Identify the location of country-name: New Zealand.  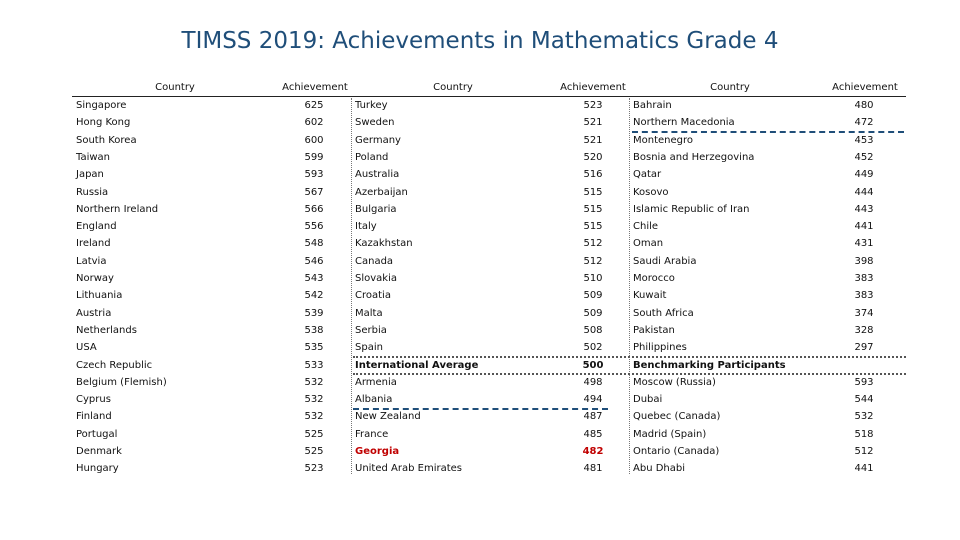
(388, 417).